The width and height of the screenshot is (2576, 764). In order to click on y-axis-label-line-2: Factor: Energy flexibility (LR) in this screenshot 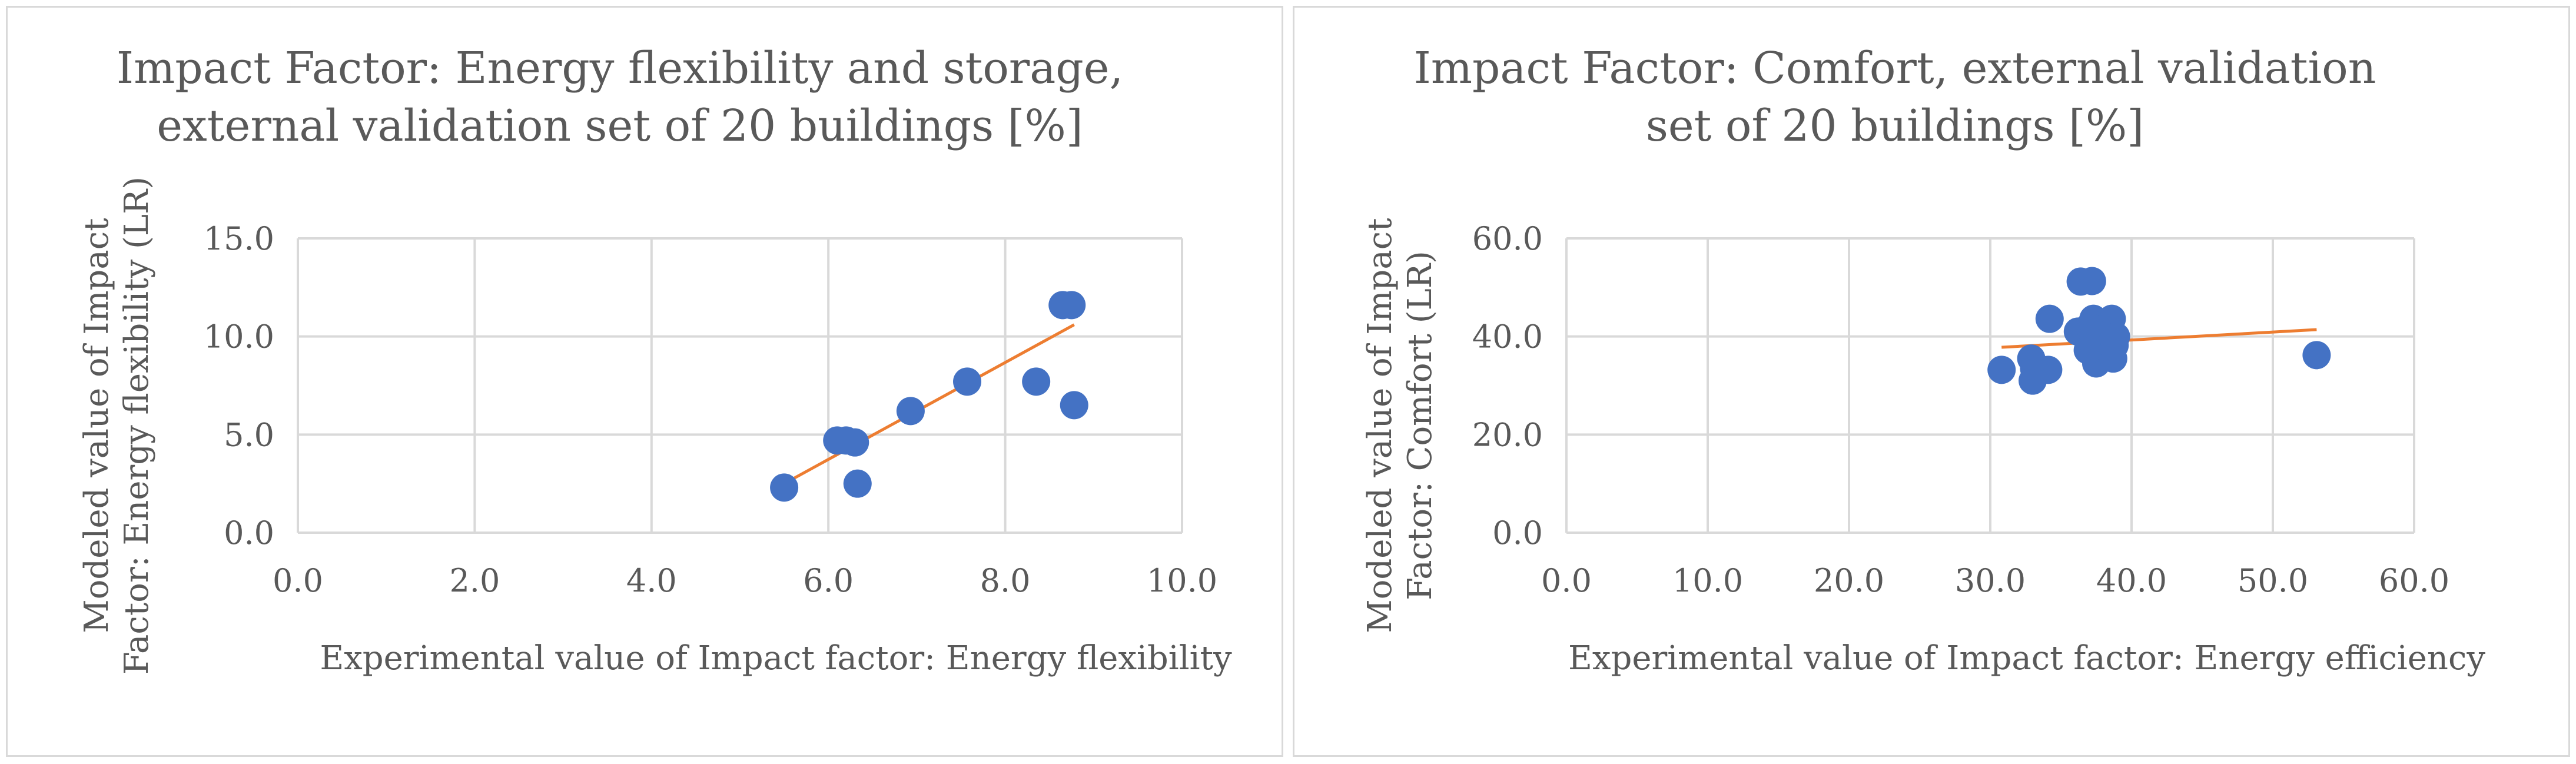, I will do `click(137, 426)`.